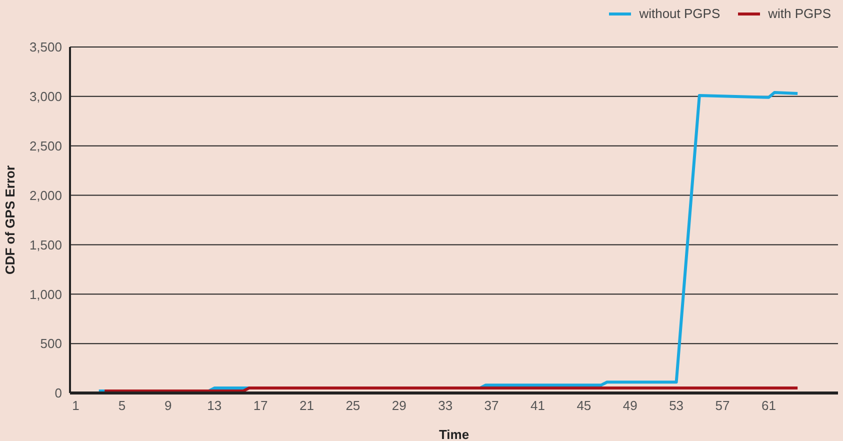 This screenshot has width=843, height=441. What do you see at coordinates (491, 406) in the screenshot?
I see `x-tick-label: 37` at bounding box center [491, 406].